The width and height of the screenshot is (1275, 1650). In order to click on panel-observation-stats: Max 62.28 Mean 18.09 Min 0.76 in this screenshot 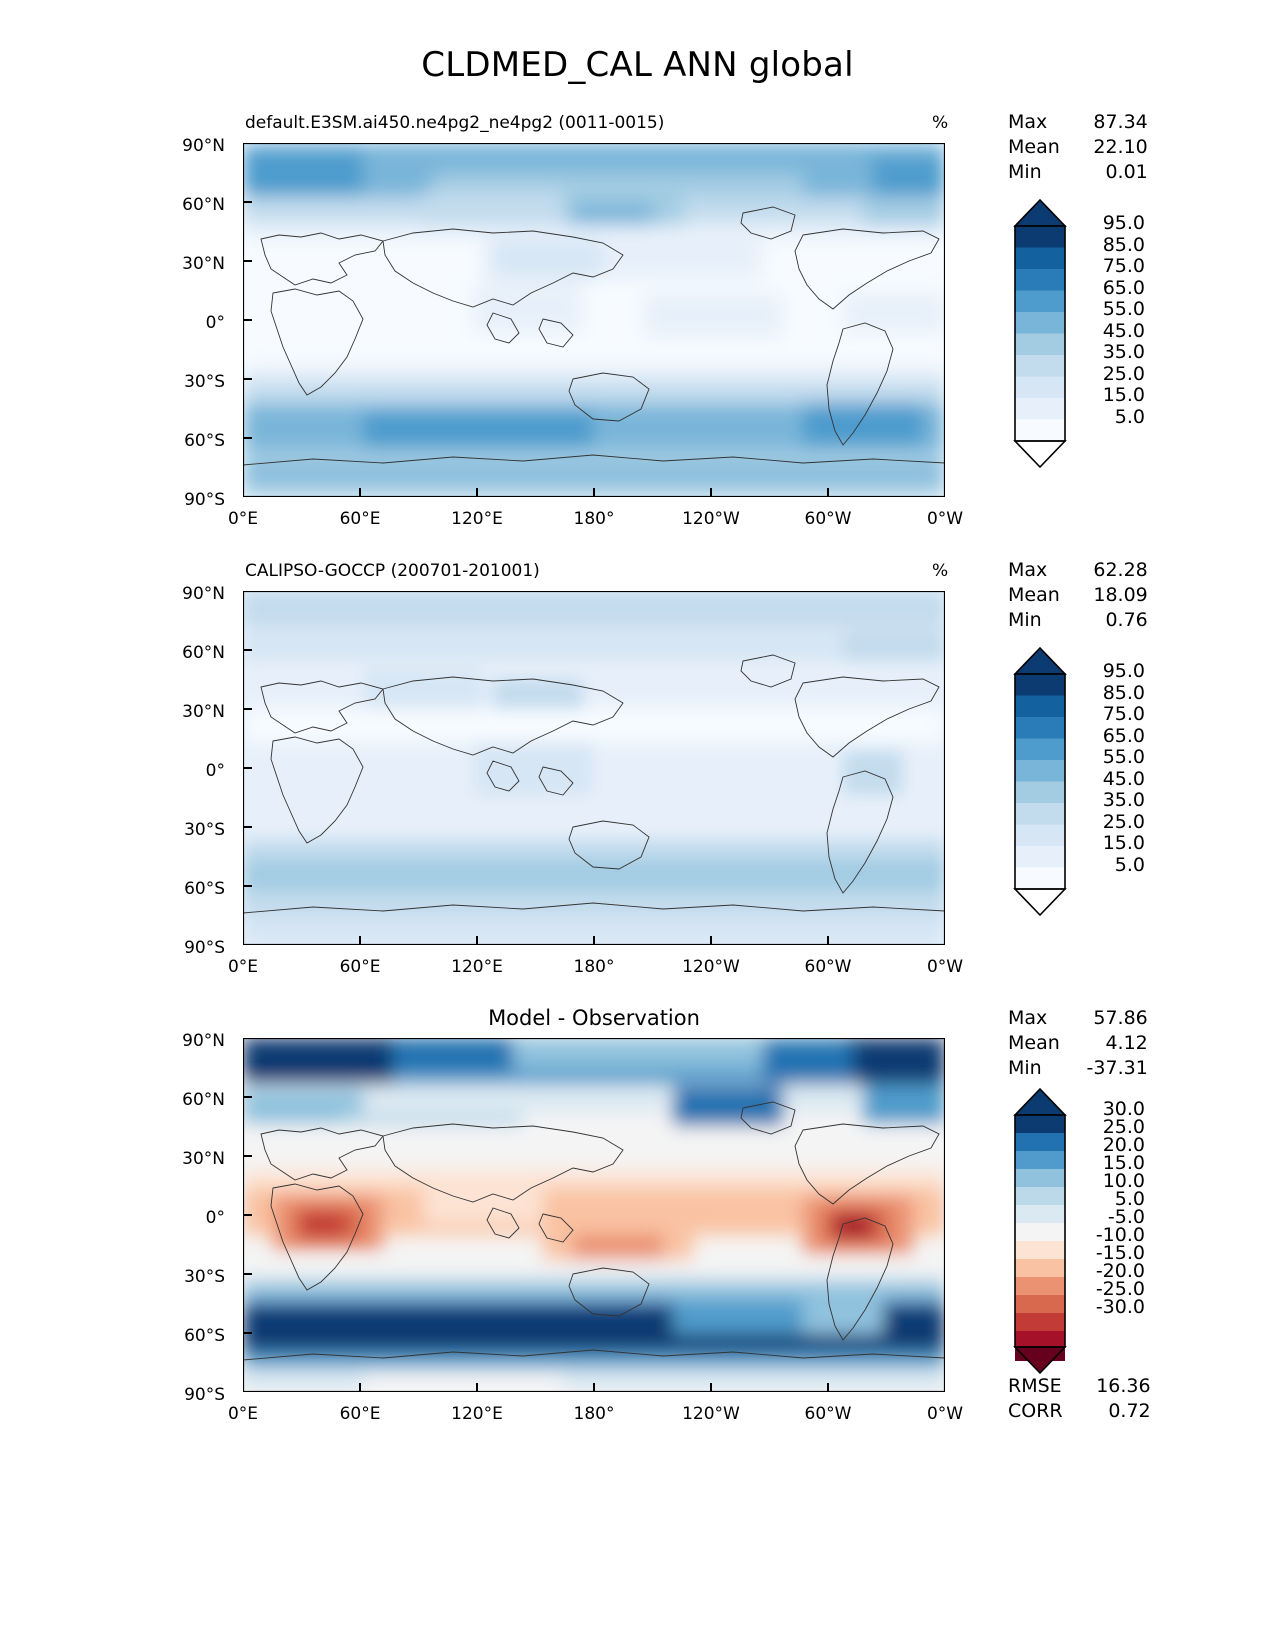, I will do `click(1078, 595)`.